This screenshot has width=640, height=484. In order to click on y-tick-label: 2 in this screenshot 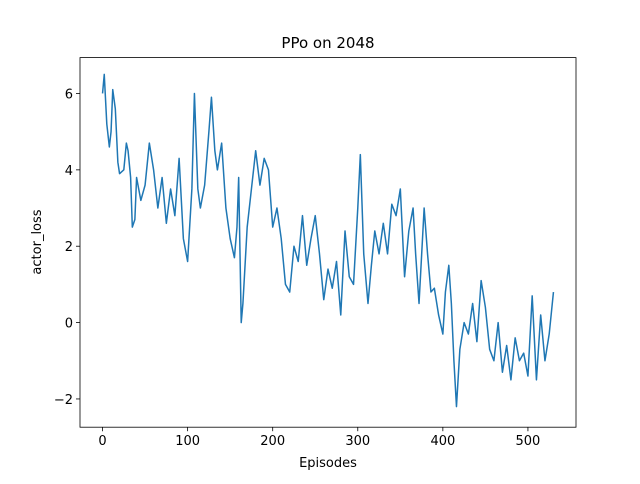, I will do `click(69, 247)`.